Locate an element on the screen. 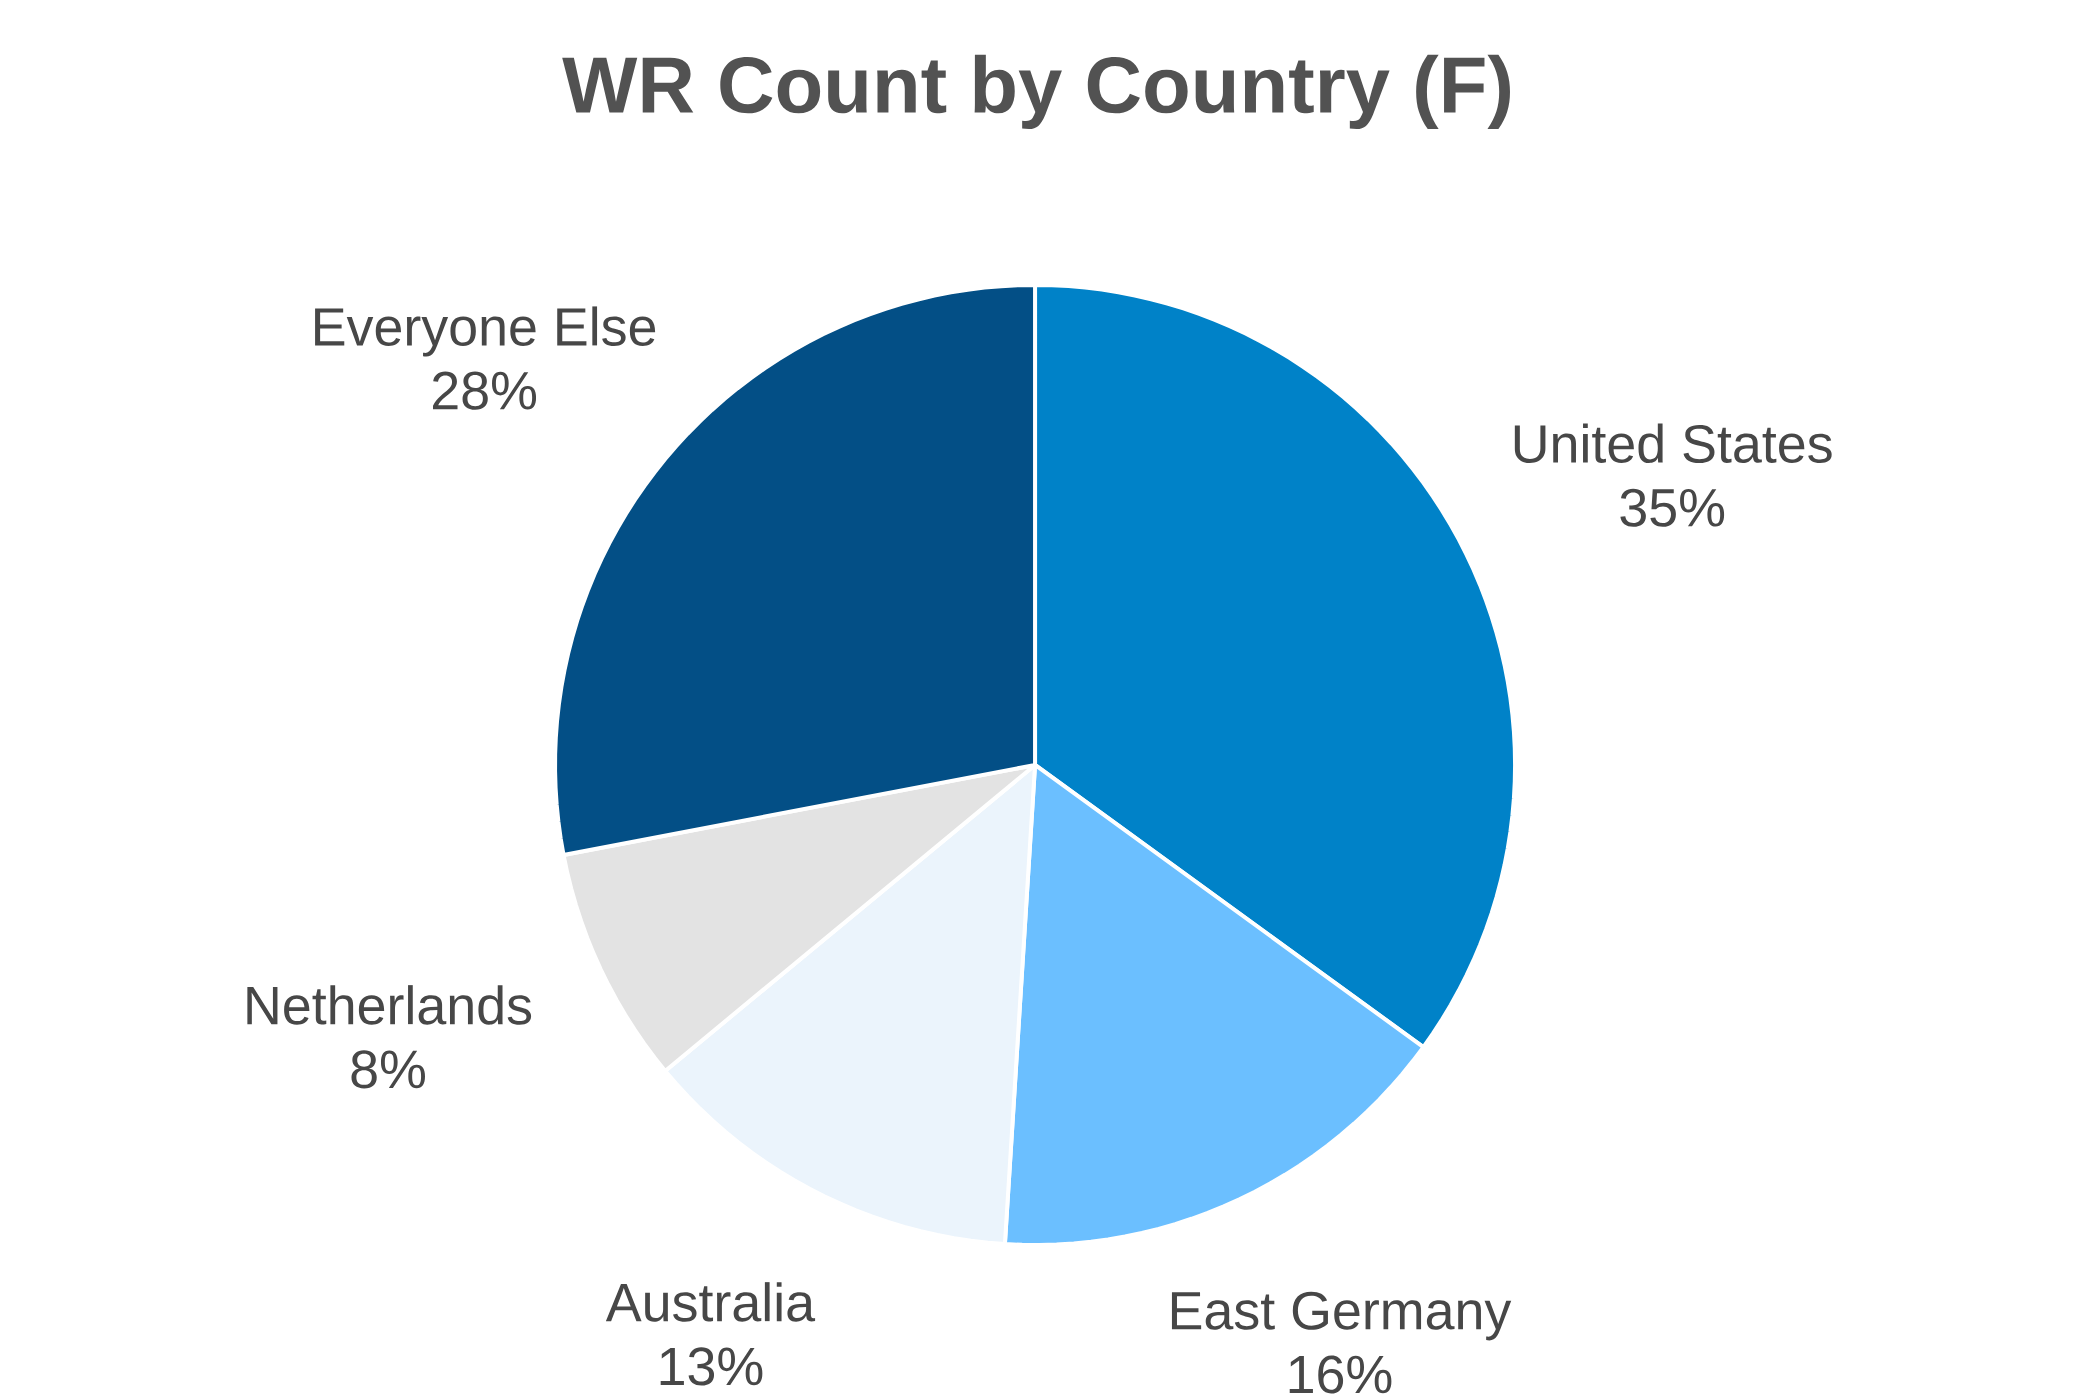  slice-label: United States is located at coordinates (1673, 443).